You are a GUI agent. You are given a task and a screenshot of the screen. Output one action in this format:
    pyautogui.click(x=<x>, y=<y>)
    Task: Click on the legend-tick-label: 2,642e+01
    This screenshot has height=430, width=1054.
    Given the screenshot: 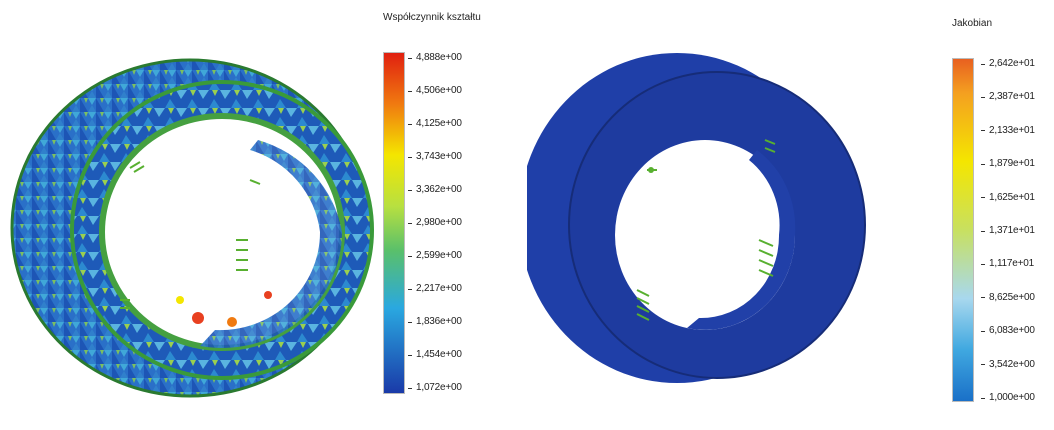 What is the action you would take?
    pyautogui.click(x=1008, y=63)
    